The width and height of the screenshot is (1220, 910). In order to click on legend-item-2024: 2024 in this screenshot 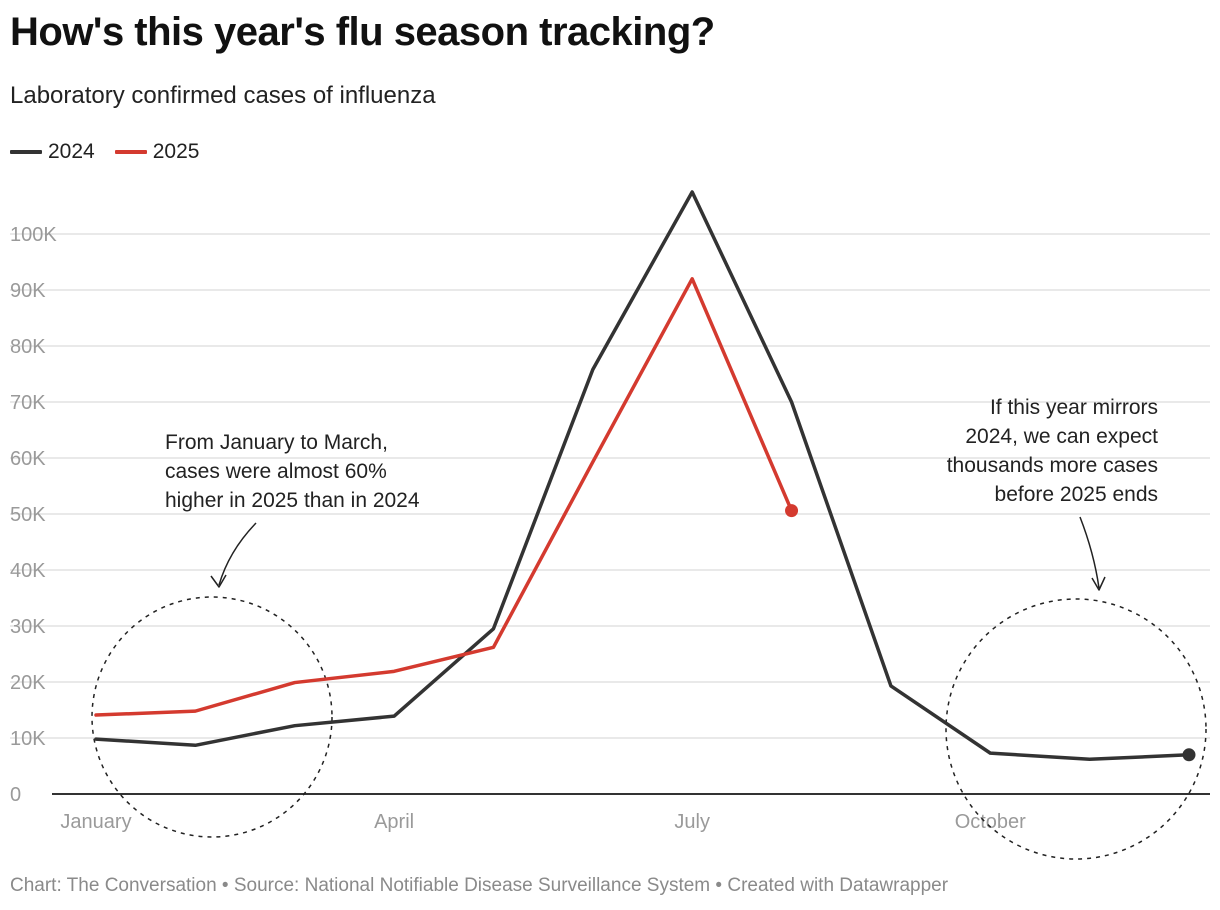, I will do `click(52, 152)`.